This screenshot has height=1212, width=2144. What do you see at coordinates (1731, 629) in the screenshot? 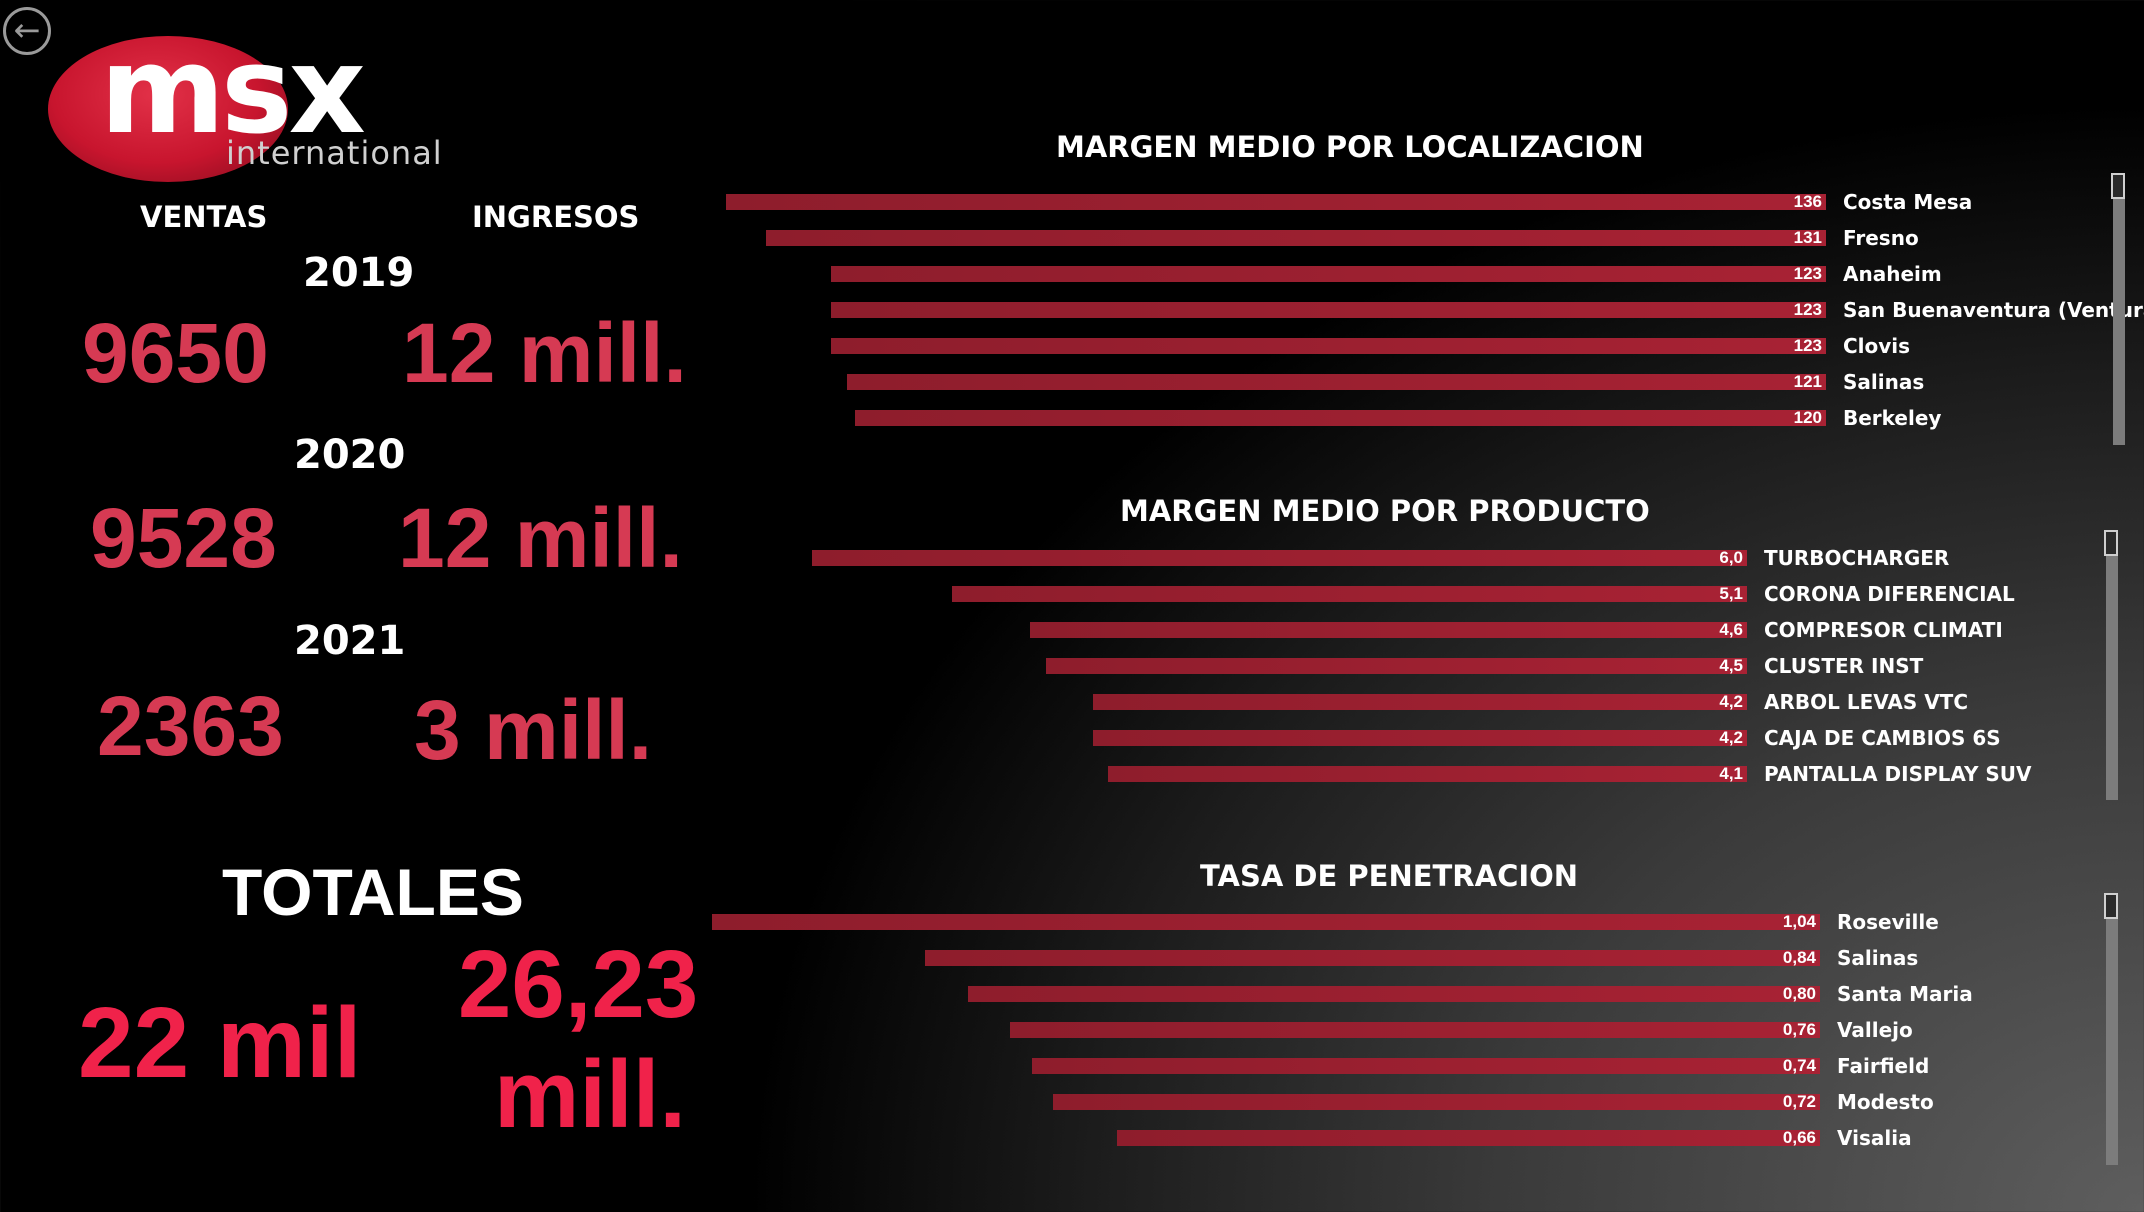
I see `data-label: 4,6` at bounding box center [1731, 629].